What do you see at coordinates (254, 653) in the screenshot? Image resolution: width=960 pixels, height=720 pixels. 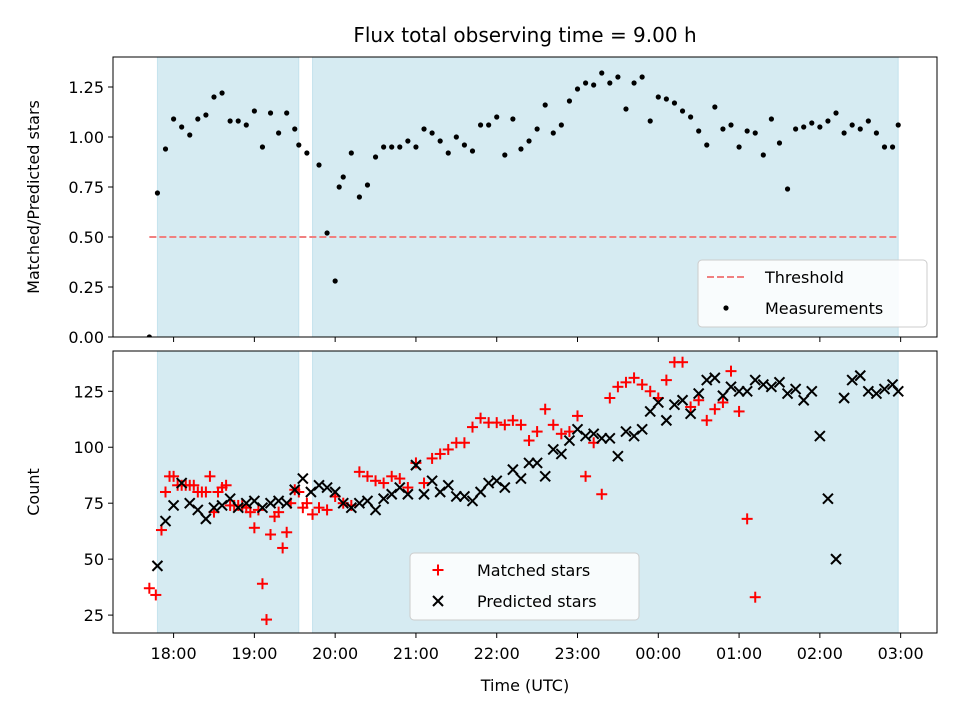 I see `x-tick-label: 19:00` at bounding box center [254, 653].